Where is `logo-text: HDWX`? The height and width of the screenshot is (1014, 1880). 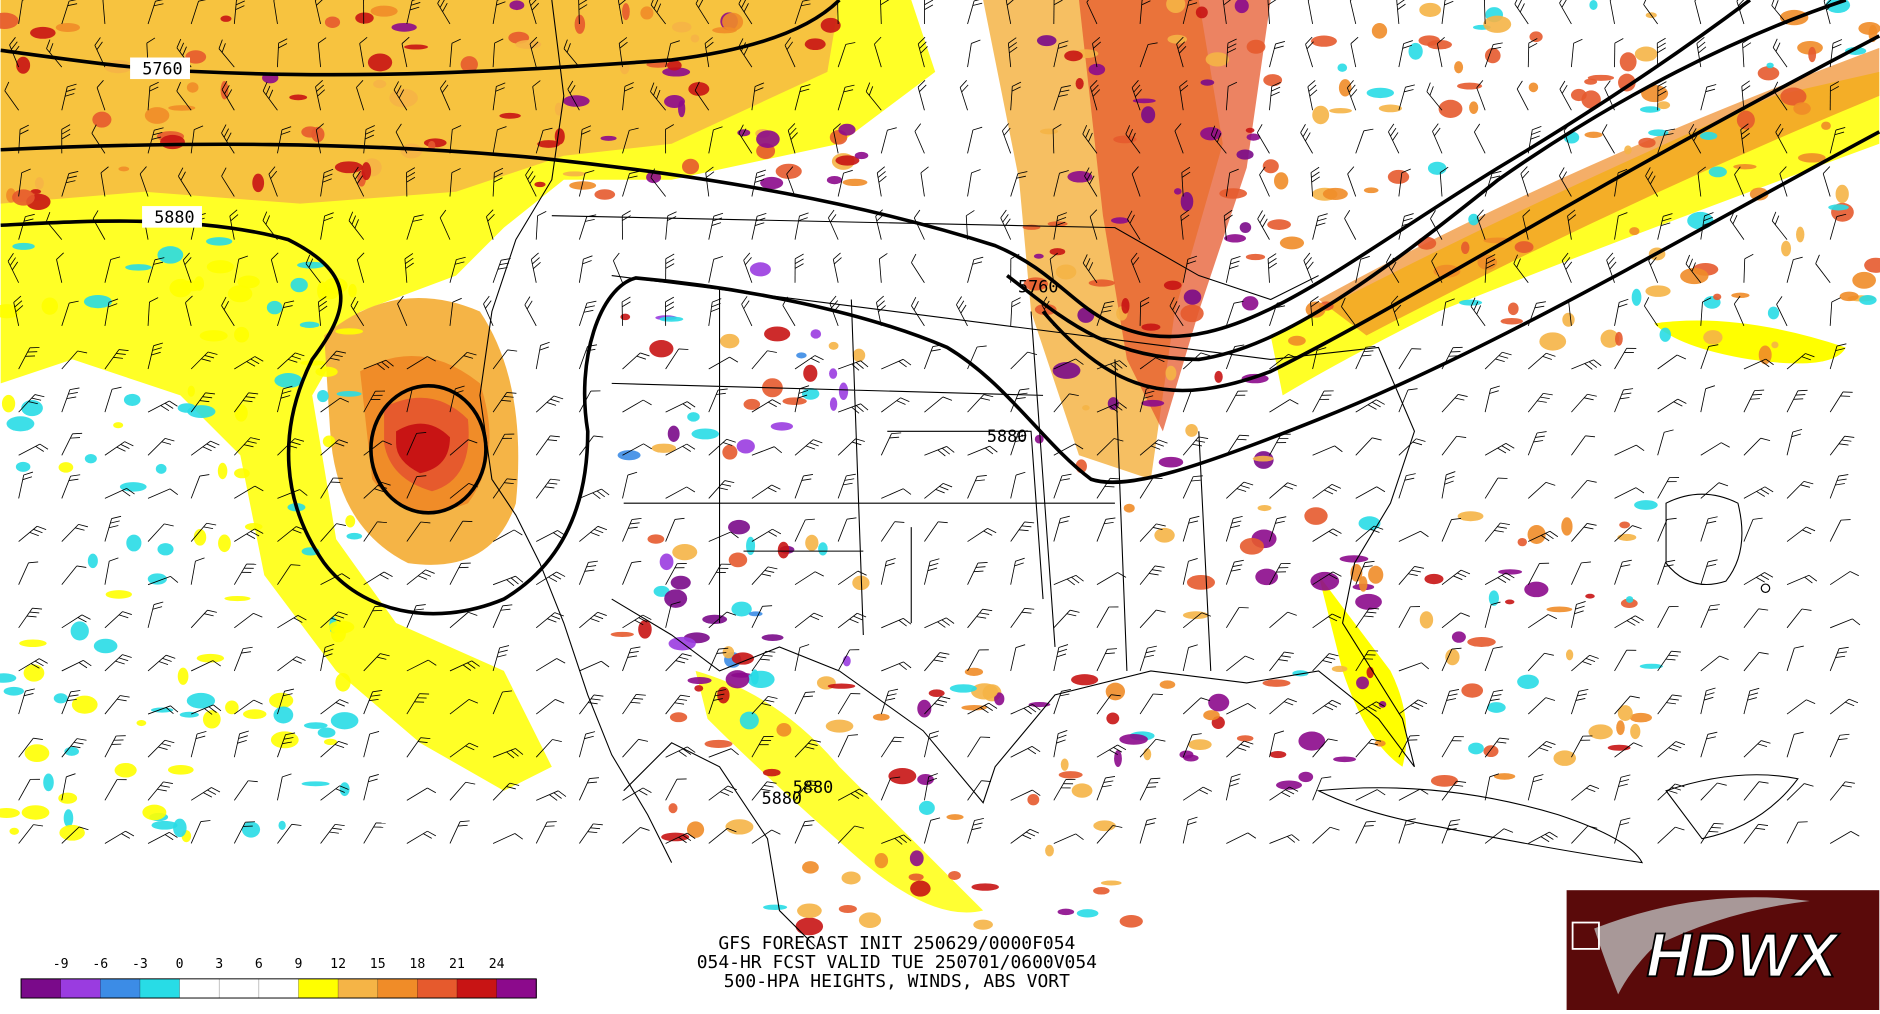
logo-text: HDWX is located at coordinates (1743, 955).